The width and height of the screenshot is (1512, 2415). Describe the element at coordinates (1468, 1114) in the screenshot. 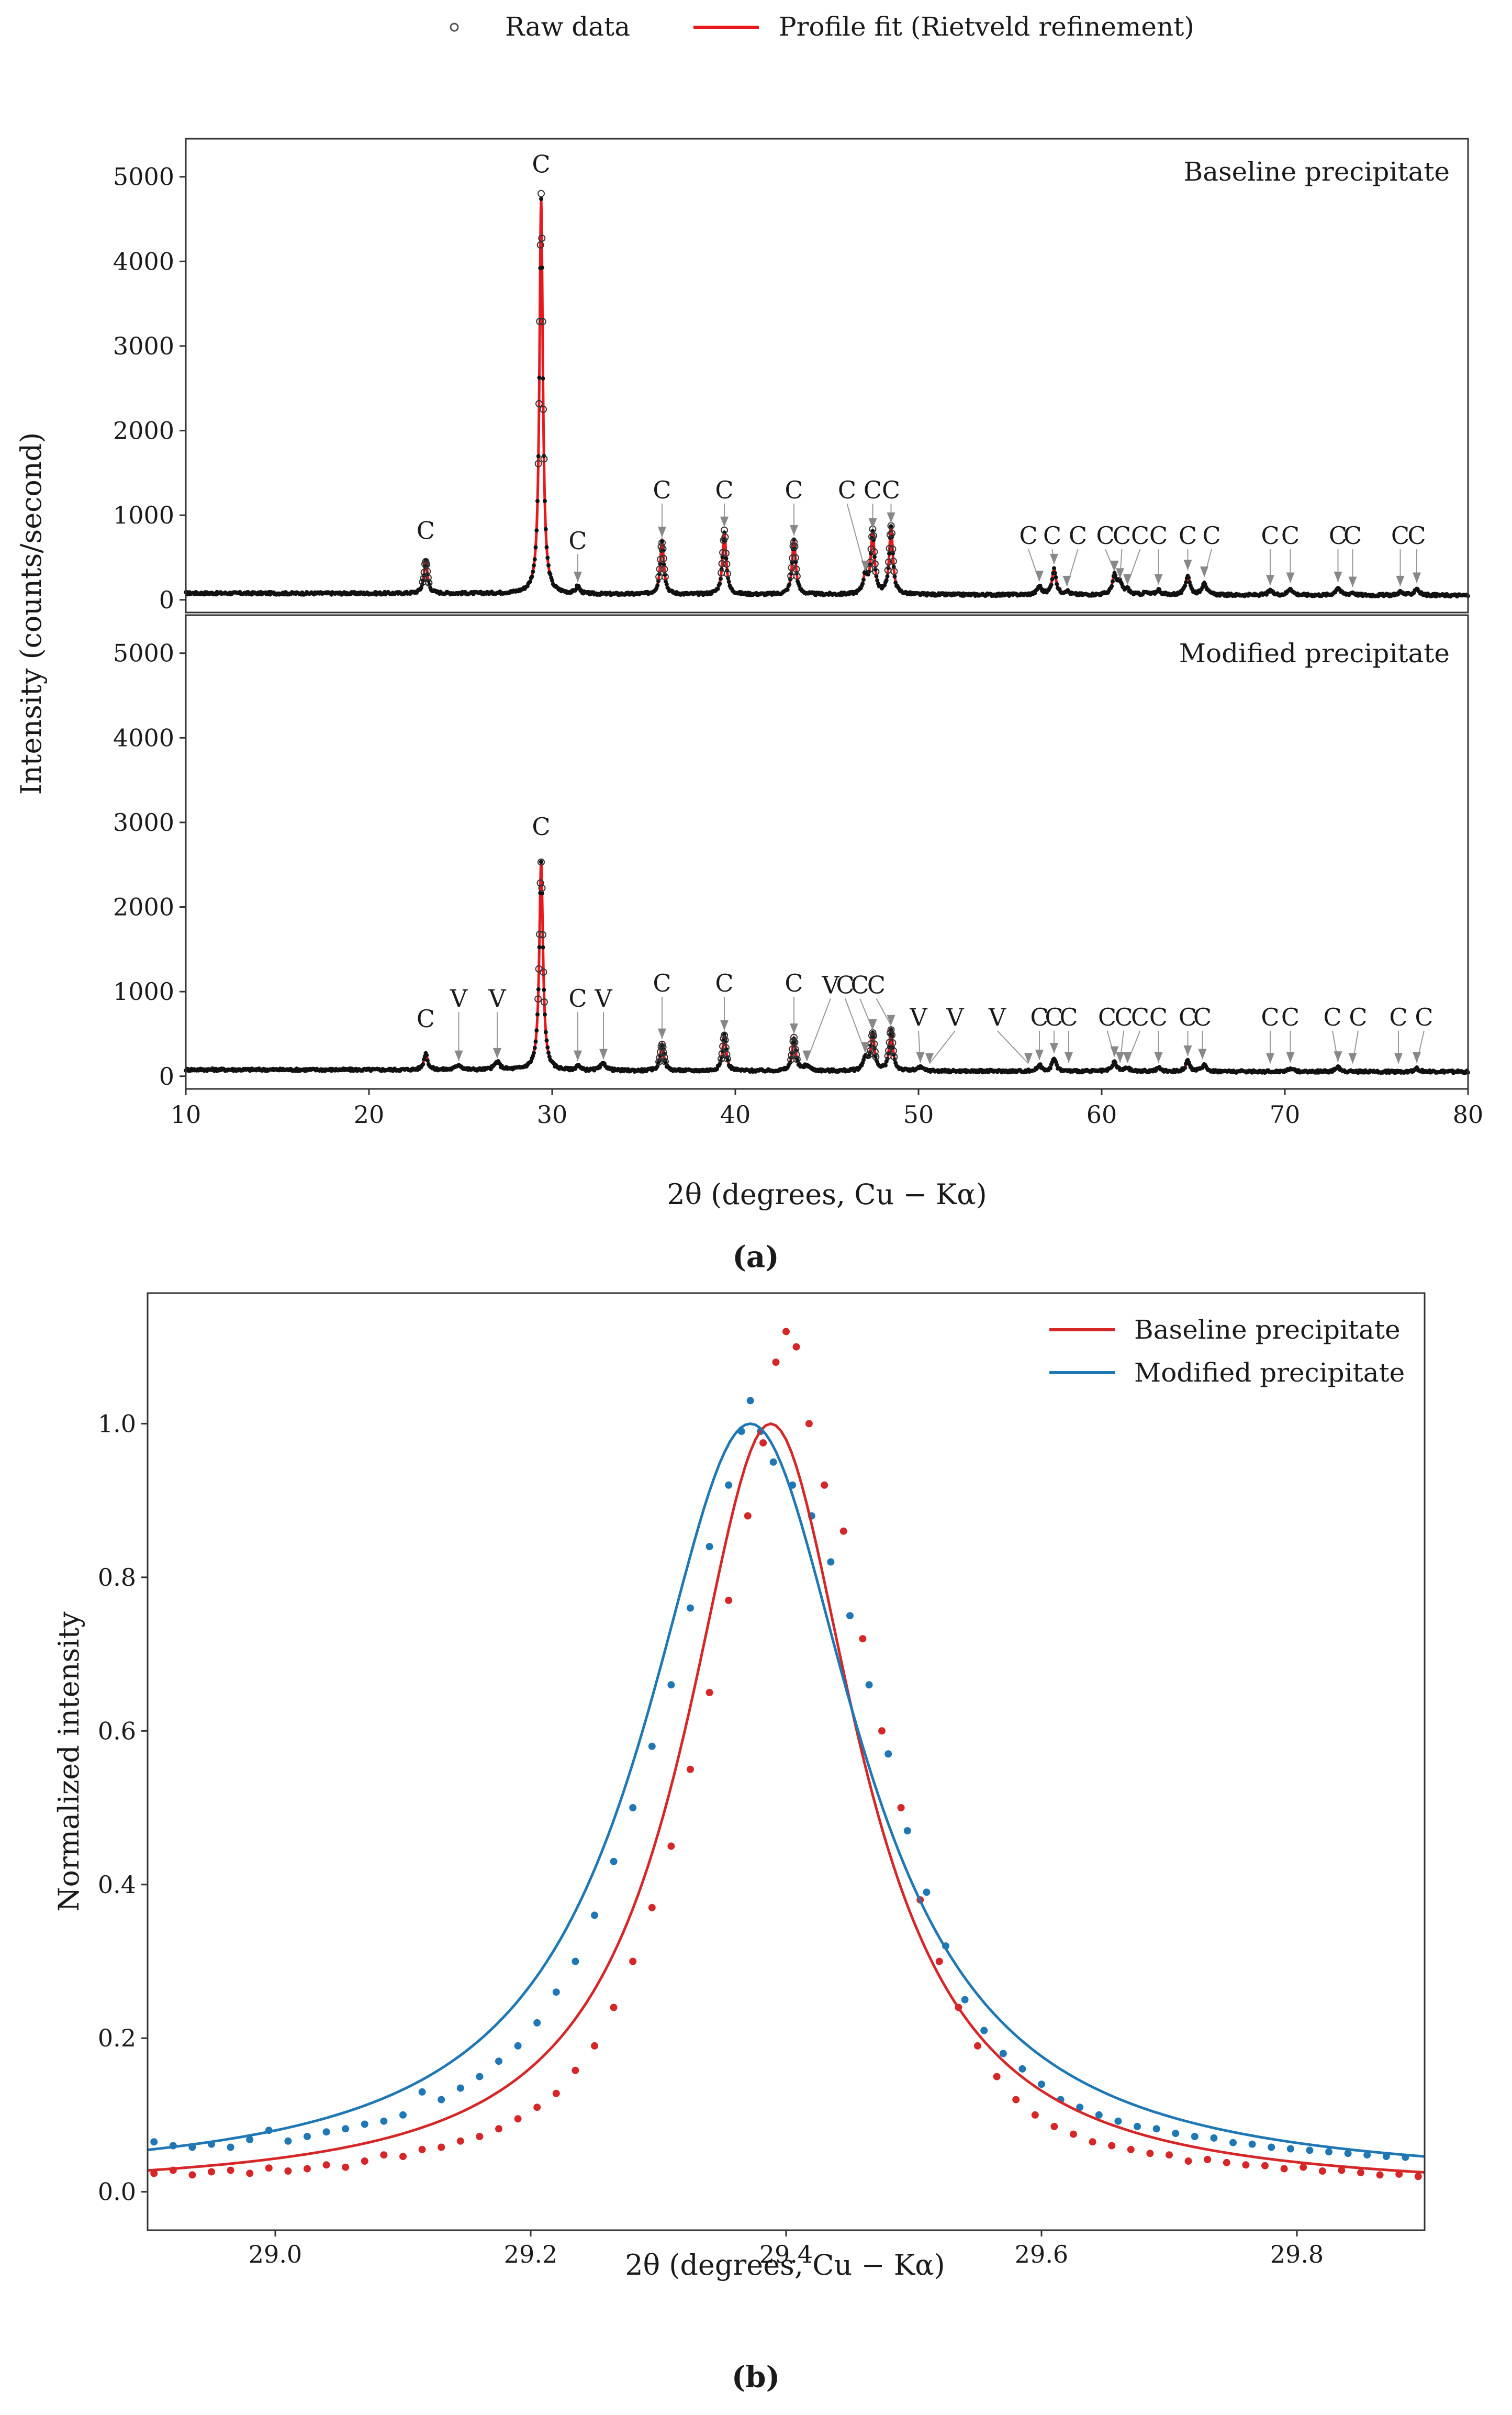

I see `x-tick-label: 80` at that location.